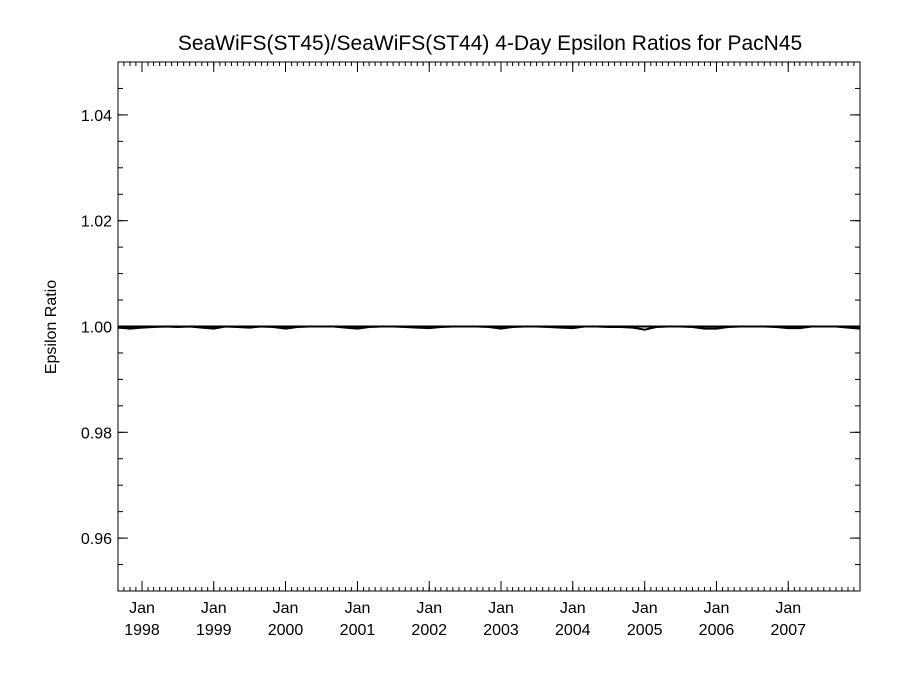 This screenshot has width=900, height=675. Describe the element at coordinates (96, 222) in the screenshot. I see `y-tick-label: 1.02` at that location.